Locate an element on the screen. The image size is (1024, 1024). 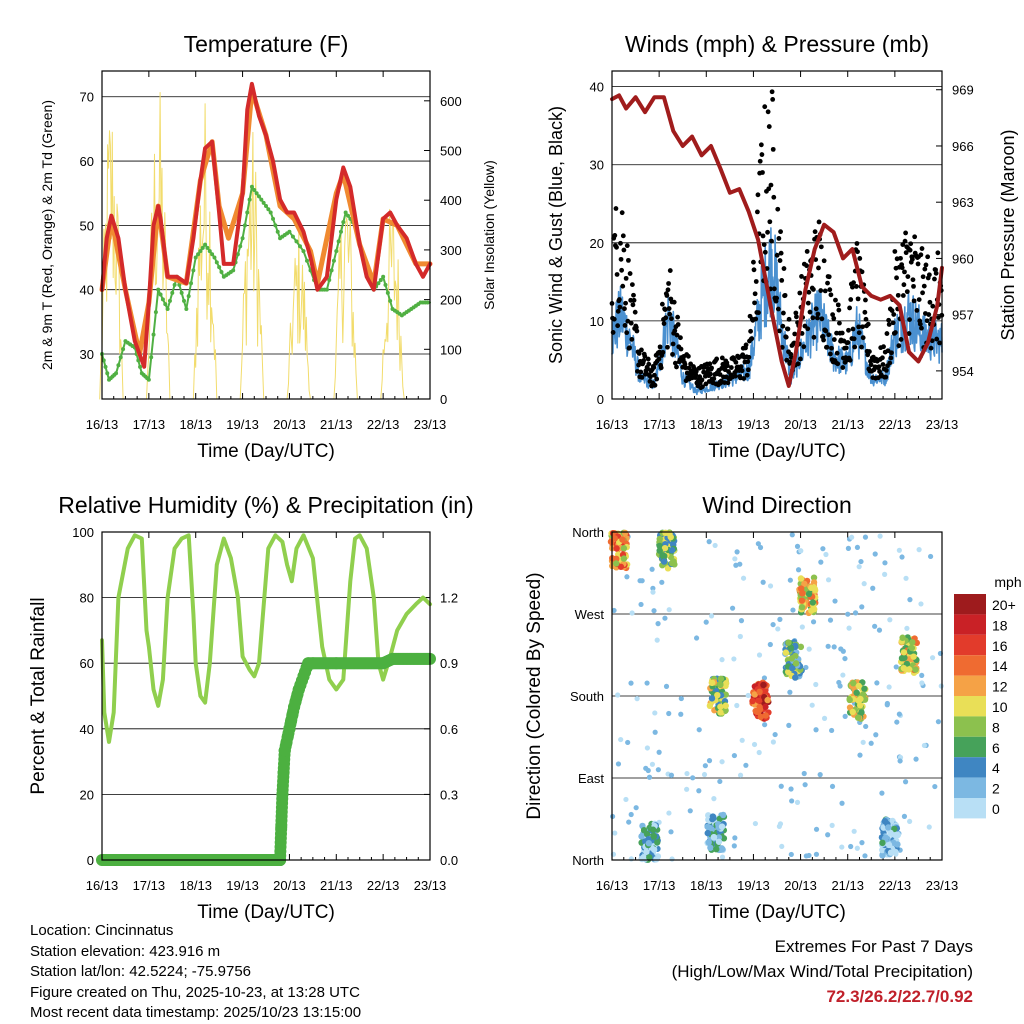
temp-ytick-right-label: 200 is located at coordinates (451, 300).